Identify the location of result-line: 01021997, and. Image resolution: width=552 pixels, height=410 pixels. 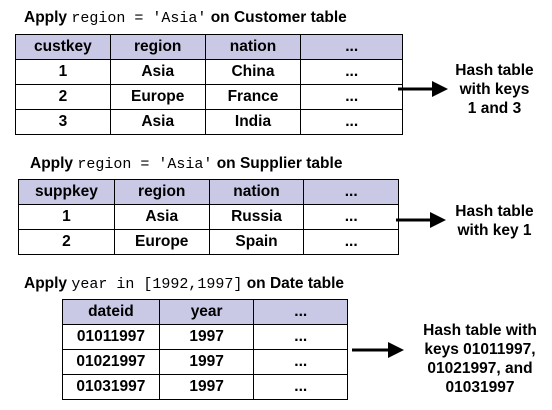
(480, 368).